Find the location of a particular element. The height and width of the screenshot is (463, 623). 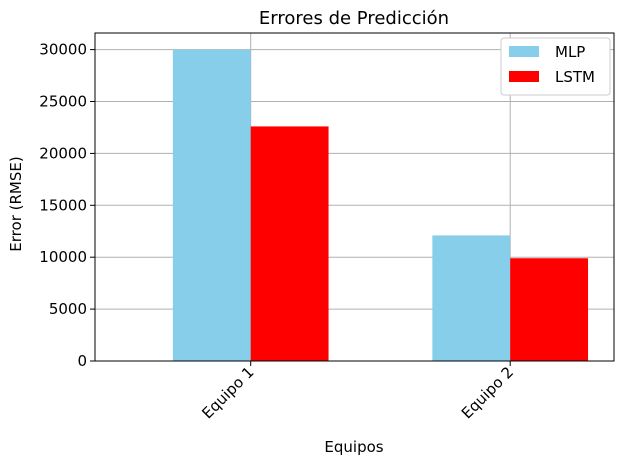

x-axis-label: Equipos is located at coordinates (353, 447).